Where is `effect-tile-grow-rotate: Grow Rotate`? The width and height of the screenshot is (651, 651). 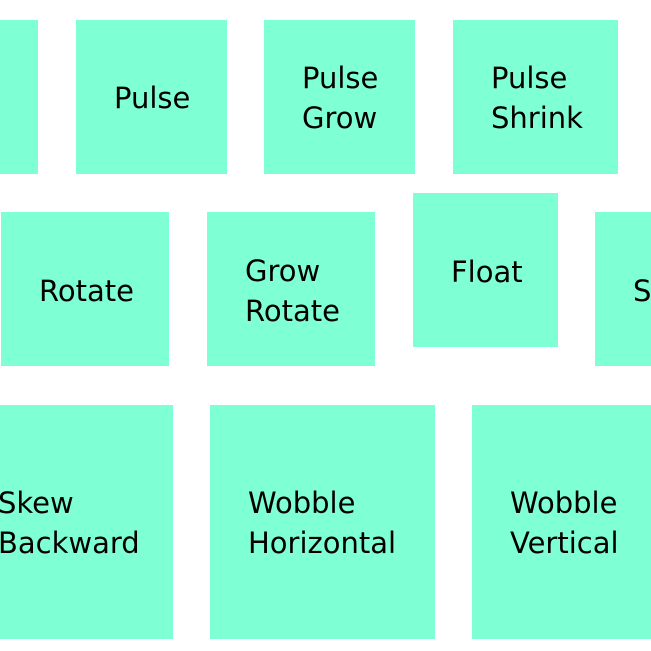
effect-tile-grow-rotate: Grow Rotate is located at coordinates (291, 289).